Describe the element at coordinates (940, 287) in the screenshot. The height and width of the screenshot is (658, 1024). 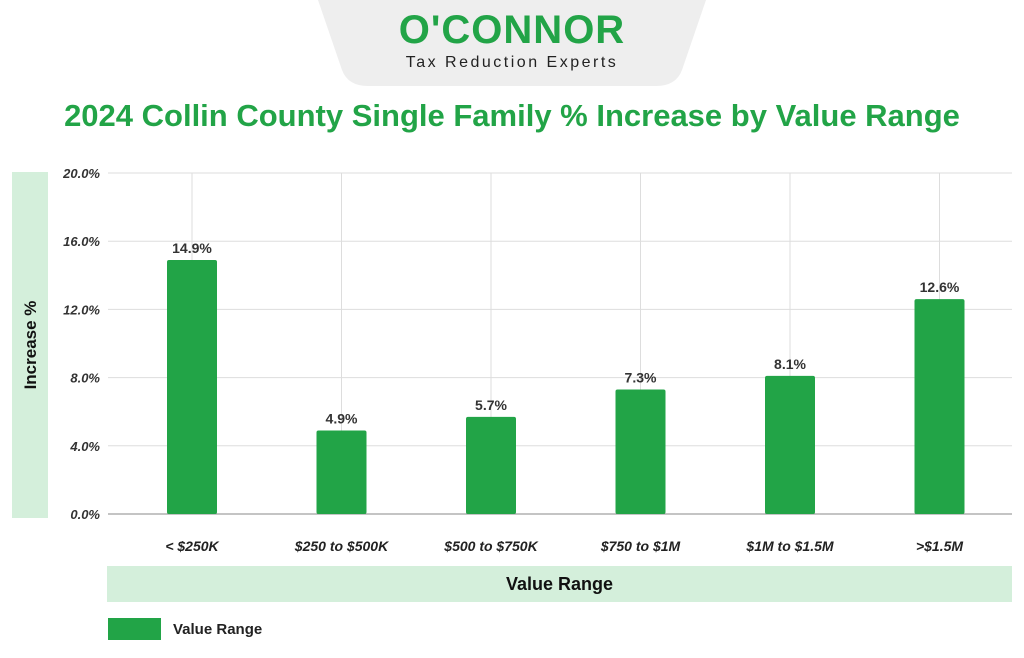
I see `bar-value-label: 12.6%` at that location.